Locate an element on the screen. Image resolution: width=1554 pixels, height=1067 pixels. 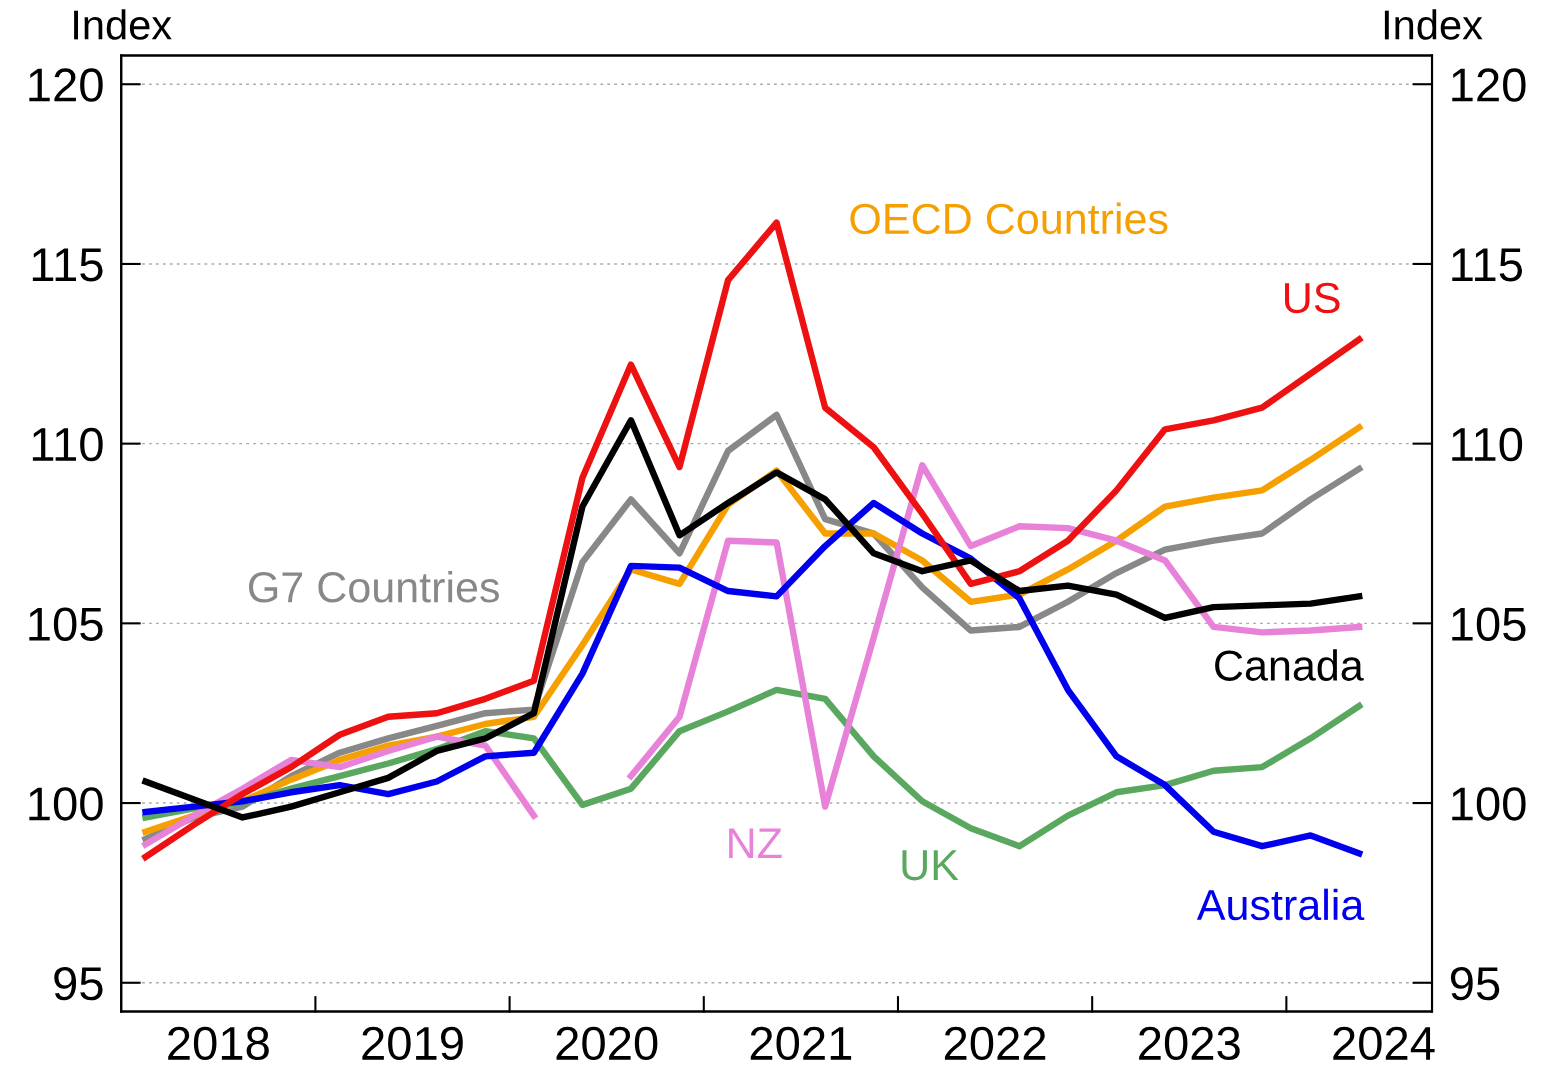
series-label: Canada is located at coordinates (1289, 665).